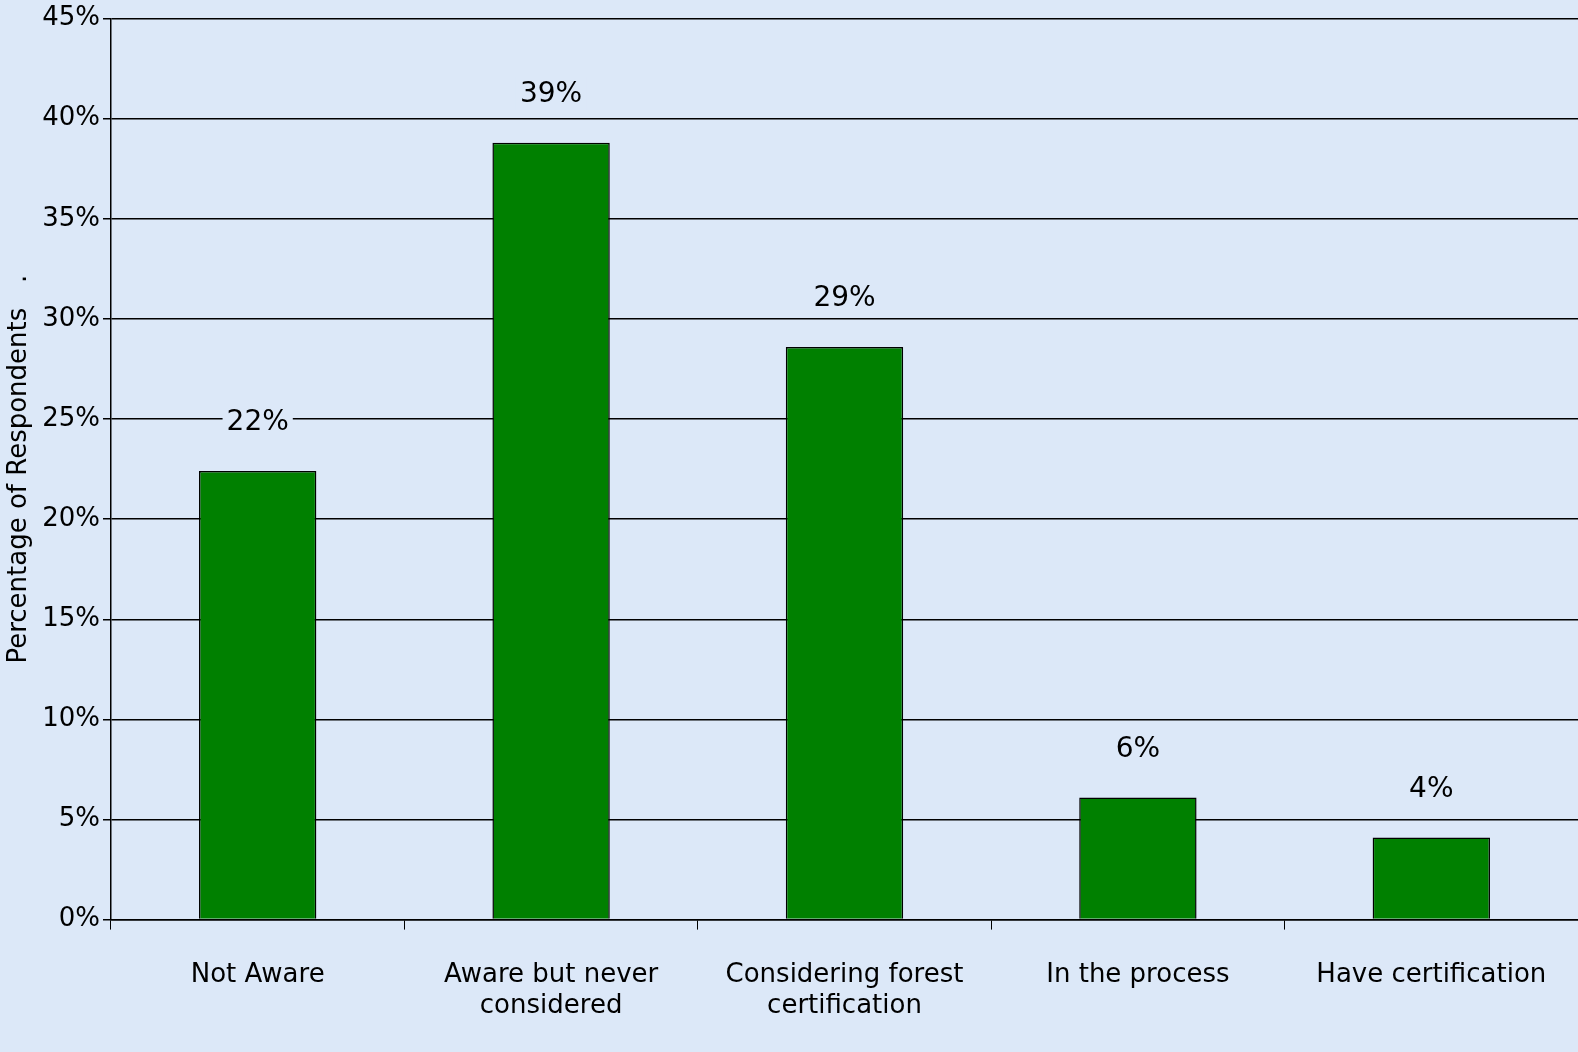  What do you see at coordinates (71, 16) in the screenshot?
I see `y-tick-label: 45%` at bounding box center [71, 16].